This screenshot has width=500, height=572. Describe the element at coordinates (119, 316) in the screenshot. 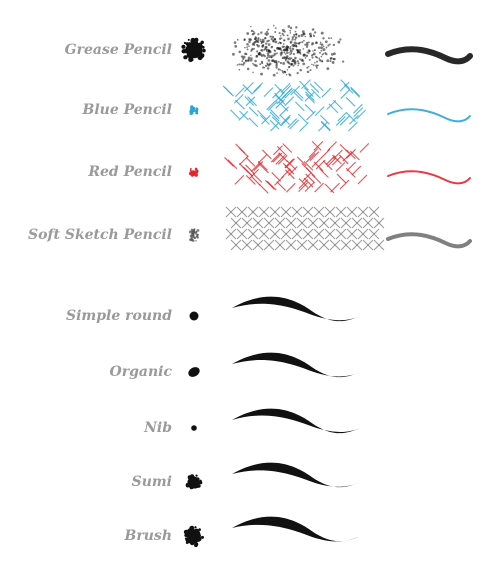

I see `brush-label: Simple round` at that location.